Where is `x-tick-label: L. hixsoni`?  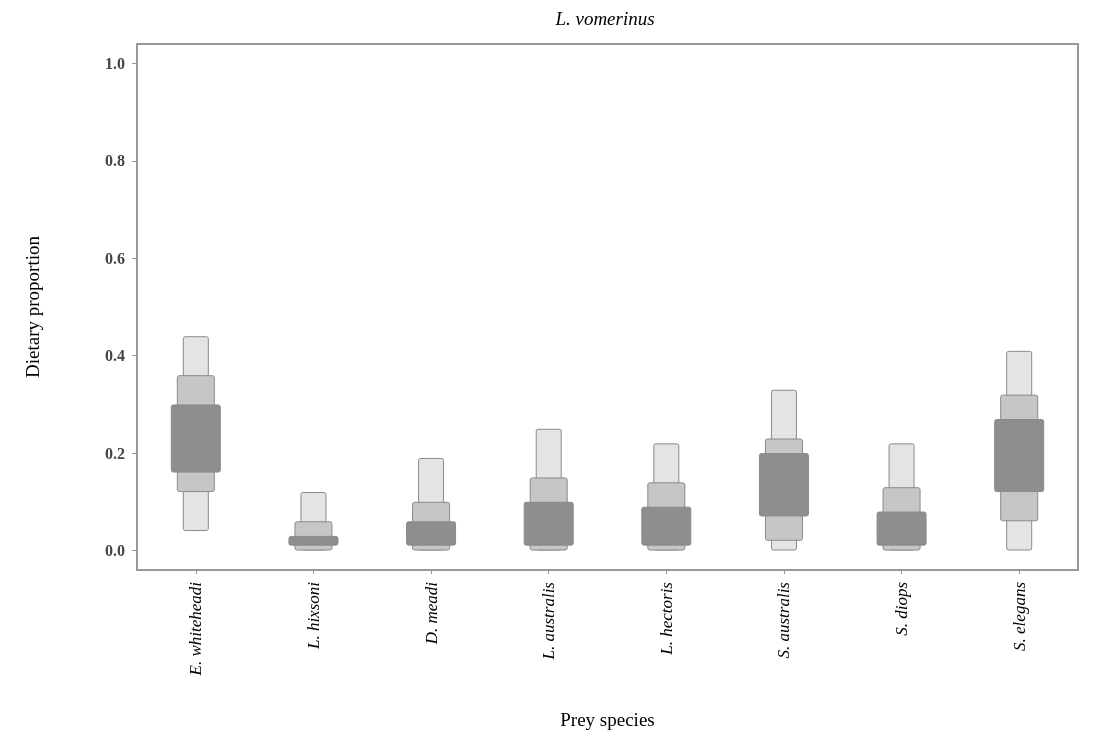
x-tick-label: L. hixsoni is located at coordinates (313, 616).